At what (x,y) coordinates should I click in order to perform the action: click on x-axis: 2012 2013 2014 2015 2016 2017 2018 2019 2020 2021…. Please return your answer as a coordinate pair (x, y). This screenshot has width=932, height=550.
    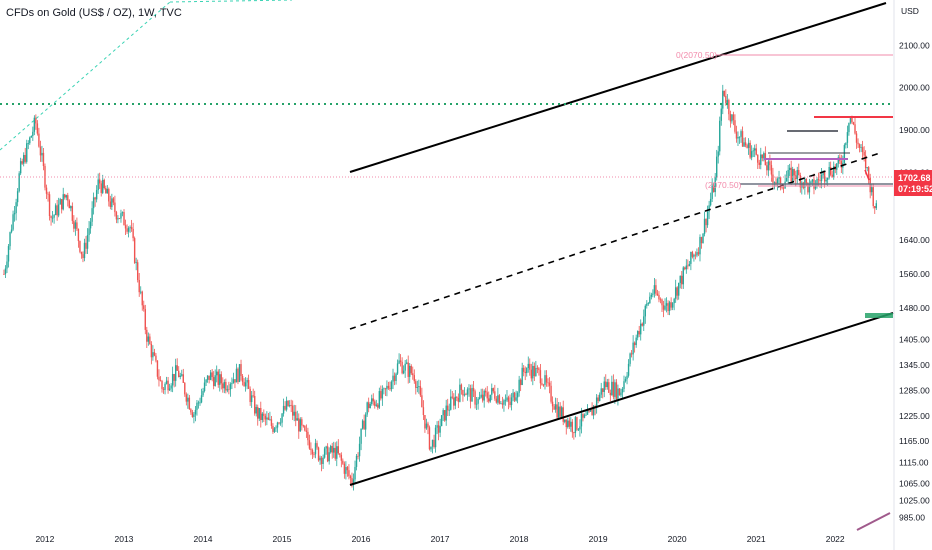
    Looking at the image, I should click on (439, 539).